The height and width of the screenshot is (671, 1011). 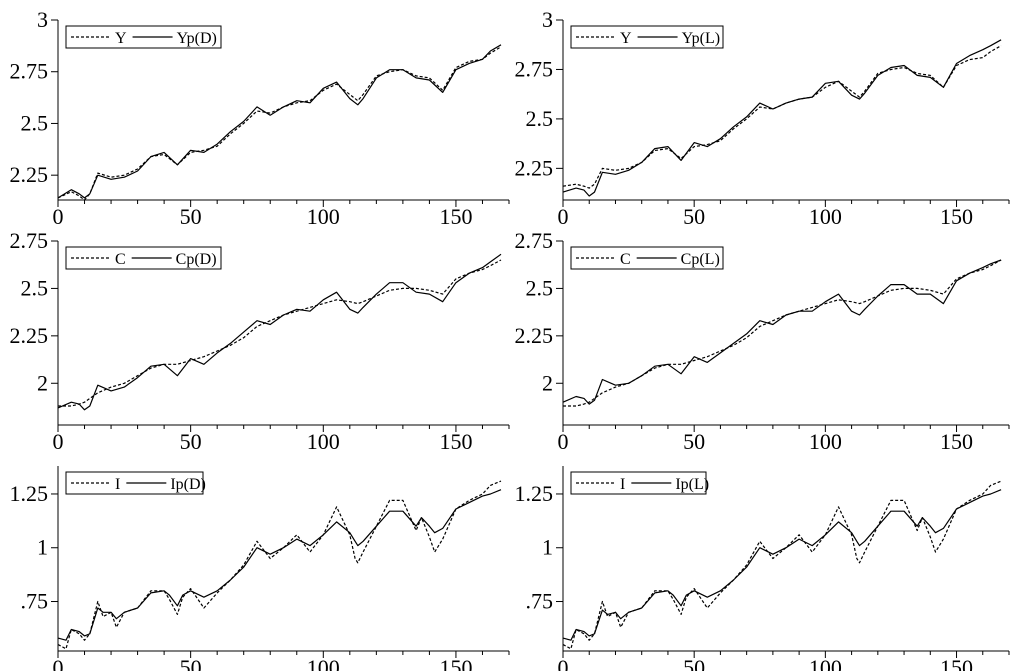 What do you see at coordinates (196, 259) in the screenshot?
I see `legend-label: Cp(D)` at bounding box center [196, 259].